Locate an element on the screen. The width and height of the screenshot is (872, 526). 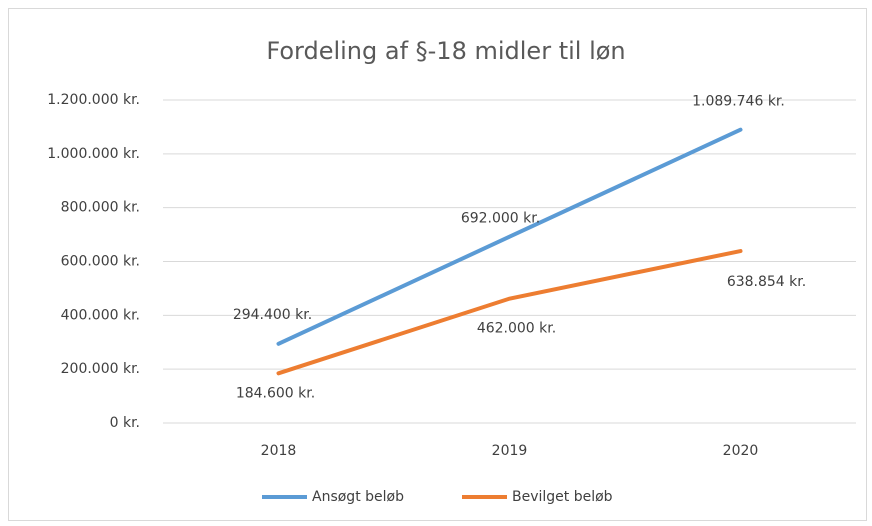
y-tick-label: 600.000 kr. is located at coordinates (100, 262).